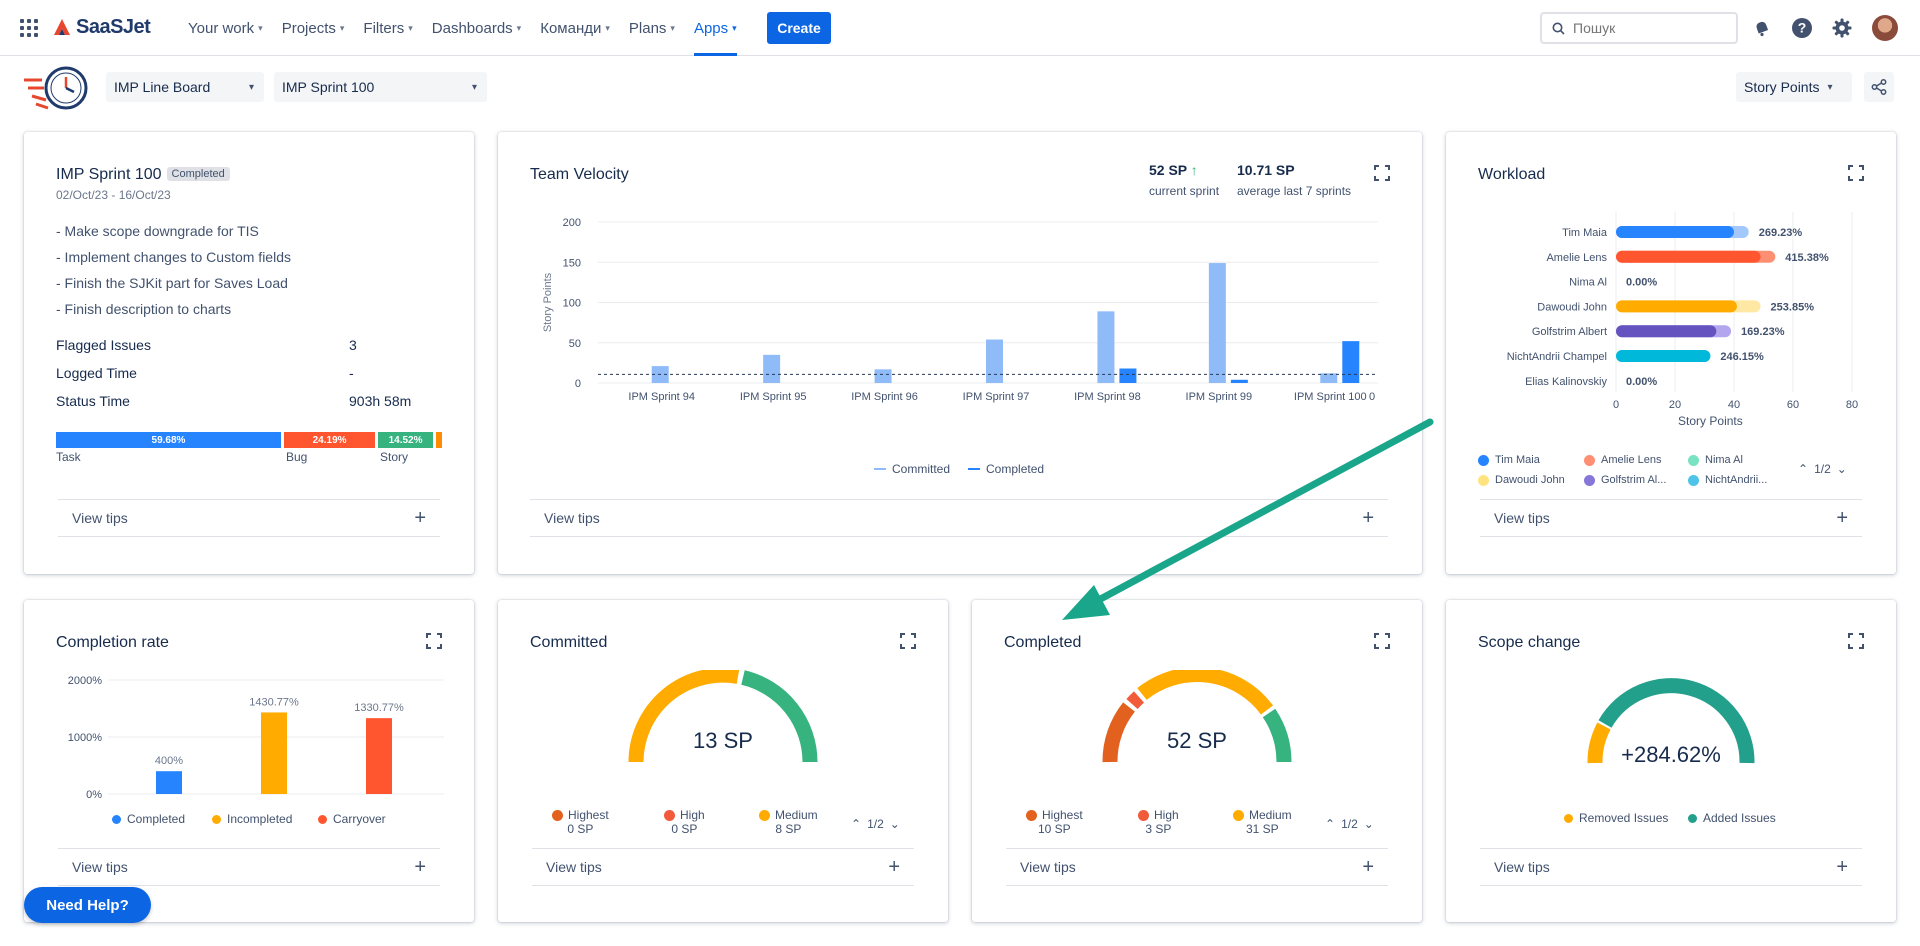  What do you see at coordinates (1266, 170) in the screenshot?
I see `average-value: 10.71 SP` at bounding box center [1266, 170].